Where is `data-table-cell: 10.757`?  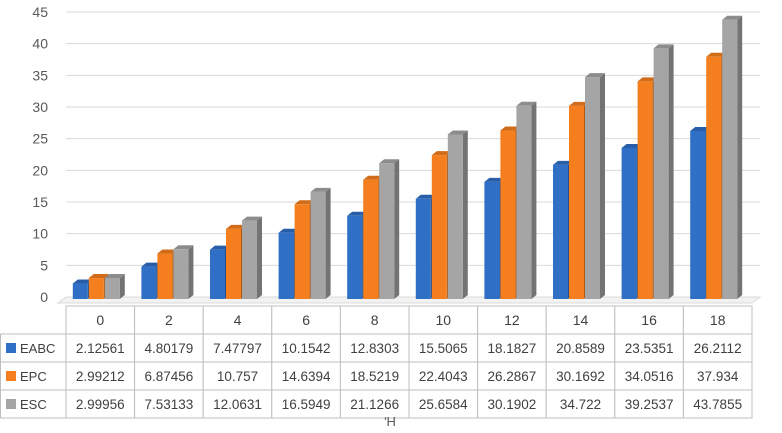
data-table-cell: 10.757 is located at coordinates (237, 376).